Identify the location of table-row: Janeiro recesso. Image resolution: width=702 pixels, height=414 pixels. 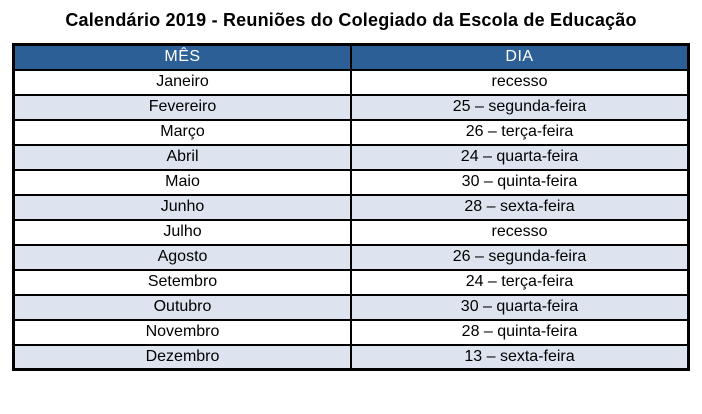
(351, 82).